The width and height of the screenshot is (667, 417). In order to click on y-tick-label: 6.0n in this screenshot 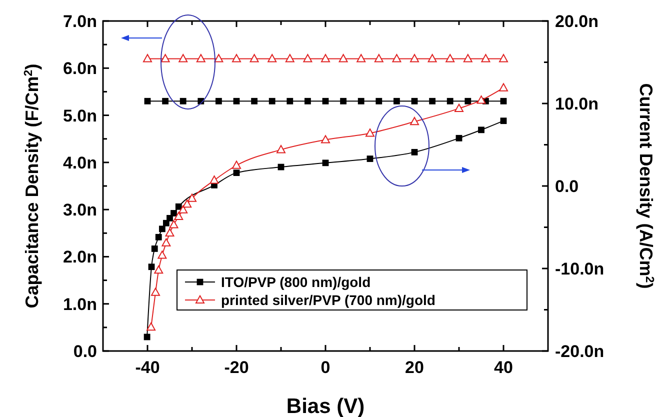, I will do `click(79, 68)`.